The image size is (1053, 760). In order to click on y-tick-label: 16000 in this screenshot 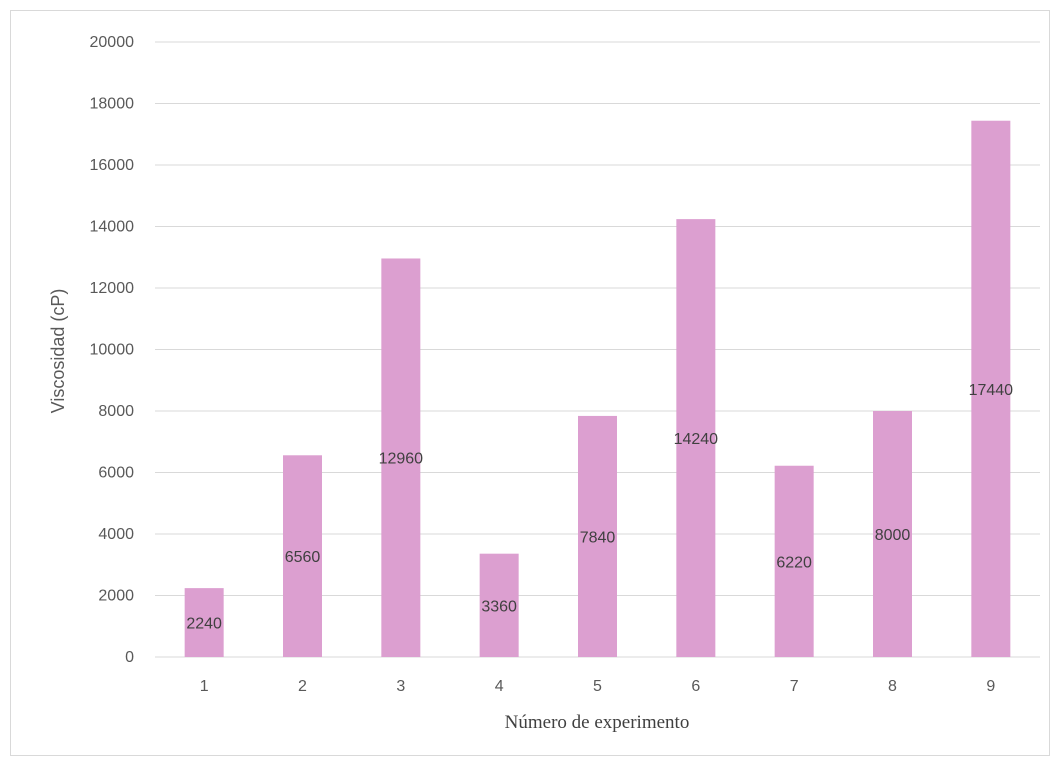, I will do `click(112, 165)`.